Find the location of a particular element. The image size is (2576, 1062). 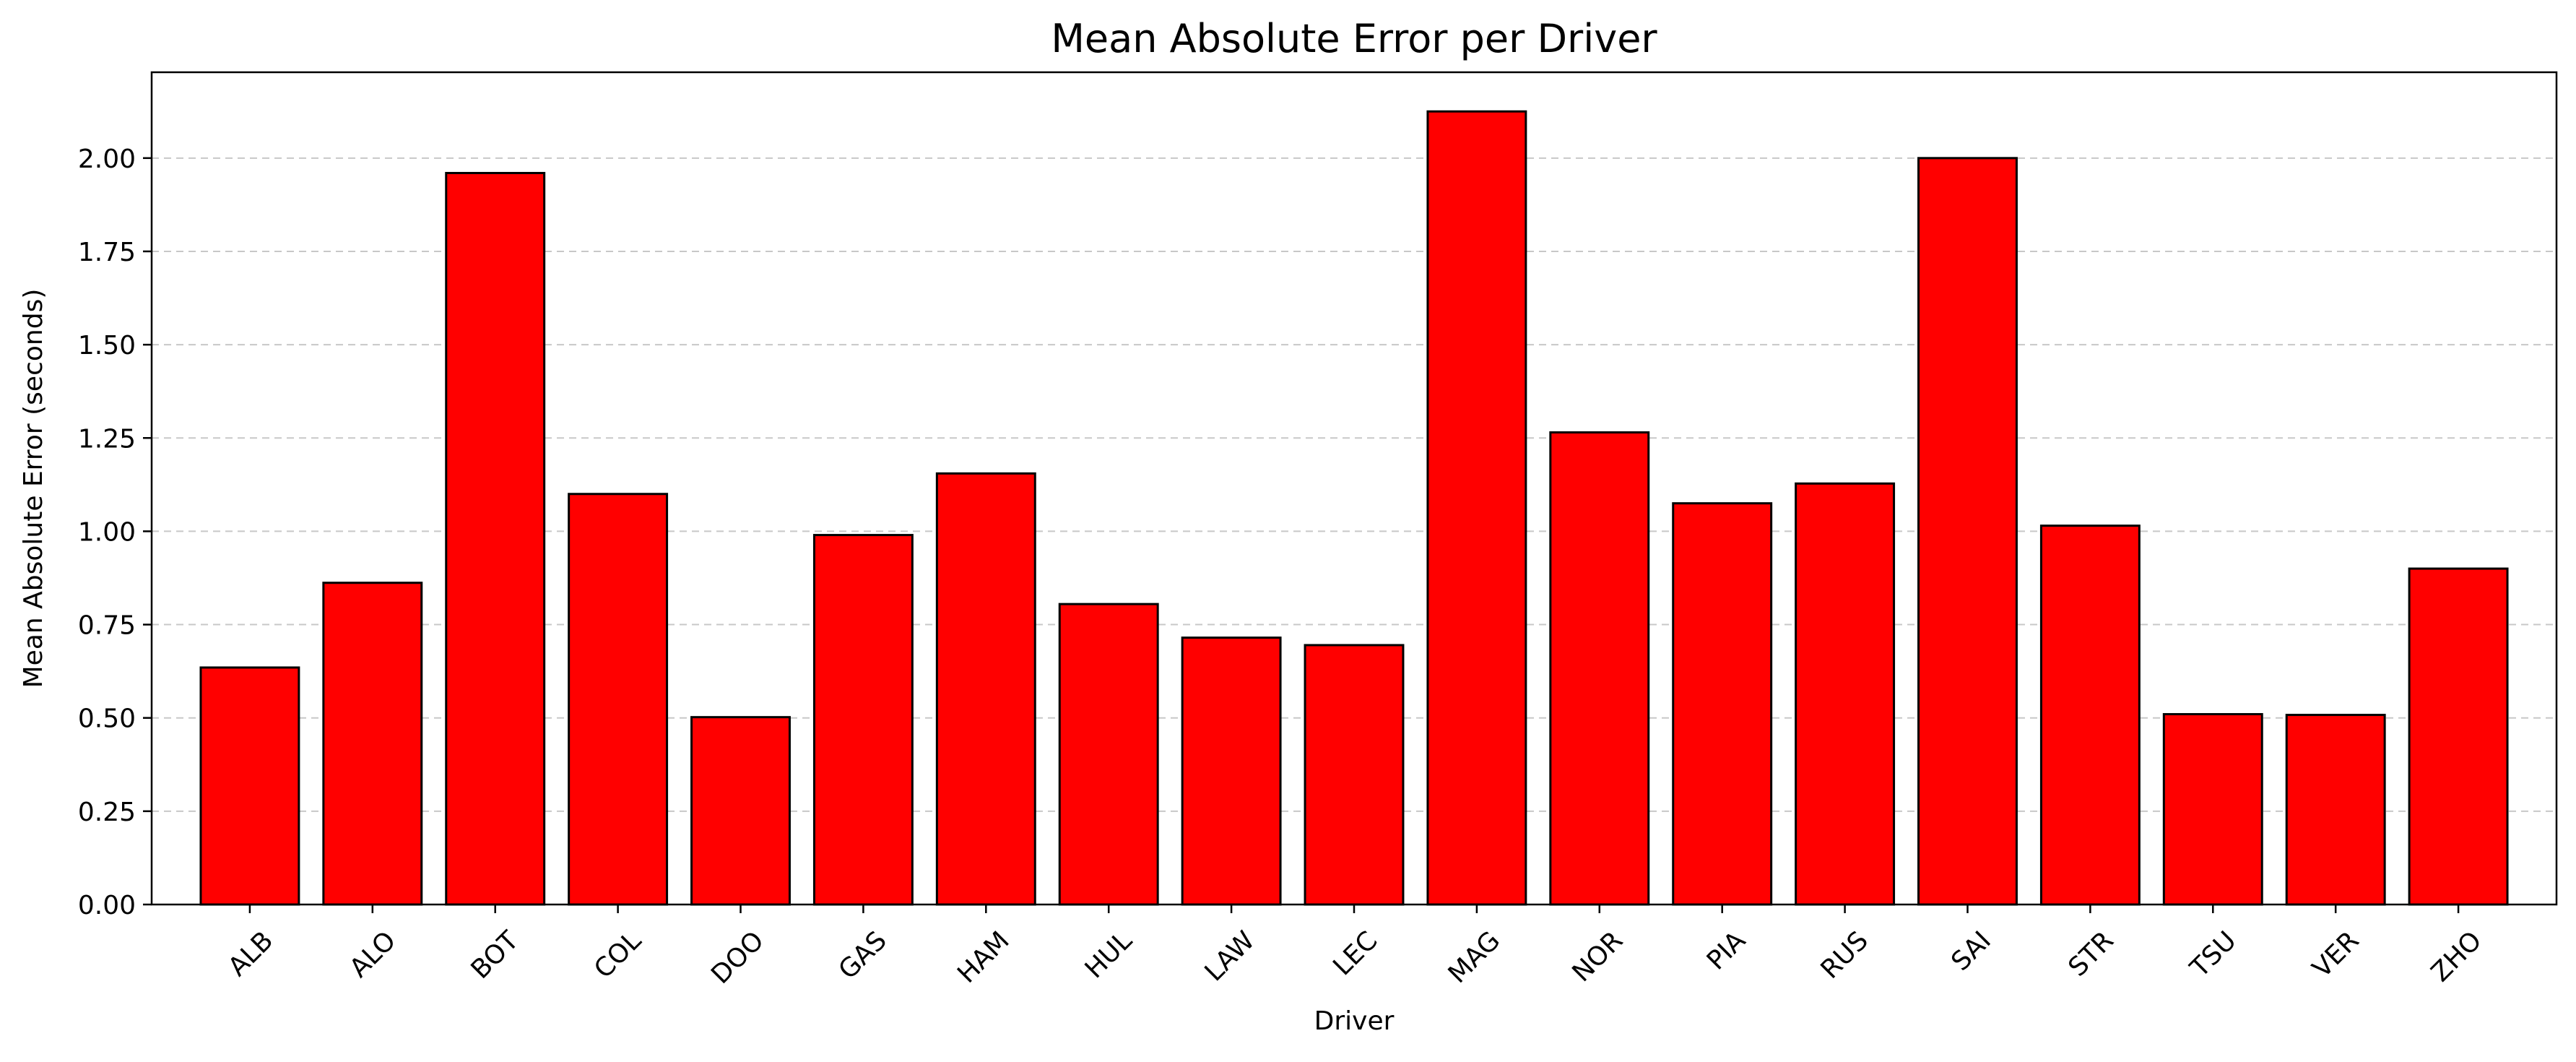

bar-str is located at coordinates (2090, 715).